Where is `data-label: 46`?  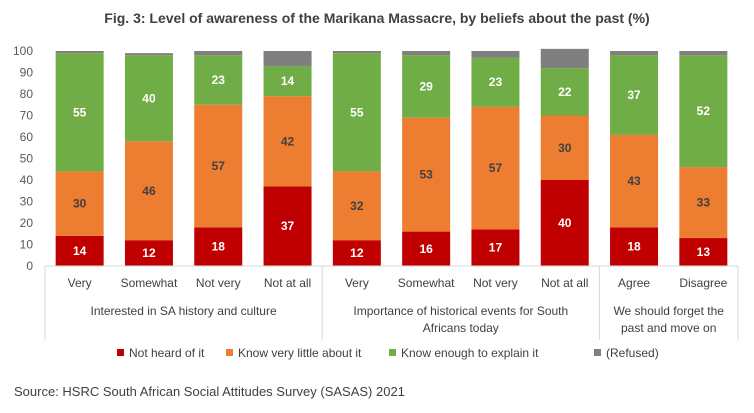 data-label: 46 is located at coordinates (149, 191).